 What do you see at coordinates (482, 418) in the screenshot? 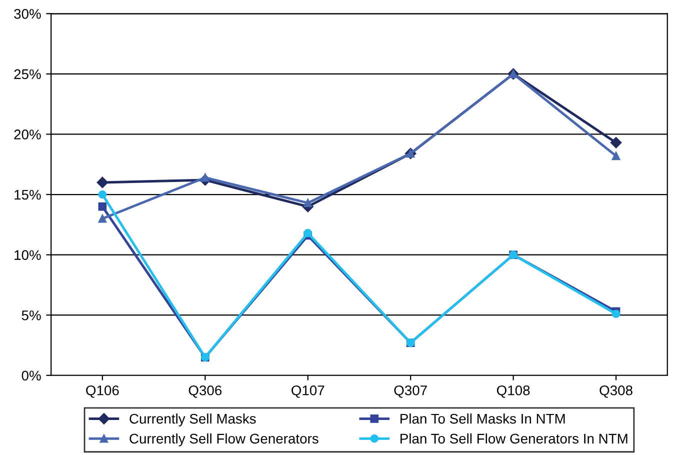
I see `legend-label: Plan To Sell Masks In NTM` at bounding box center [482, 418].